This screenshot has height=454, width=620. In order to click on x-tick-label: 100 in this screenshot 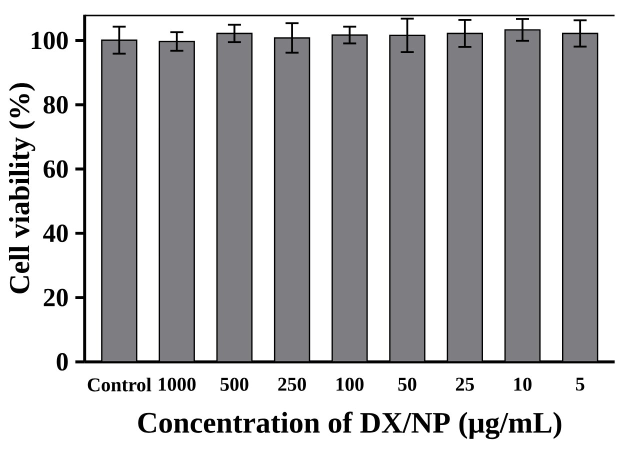, I will do `click(350, 384)`.